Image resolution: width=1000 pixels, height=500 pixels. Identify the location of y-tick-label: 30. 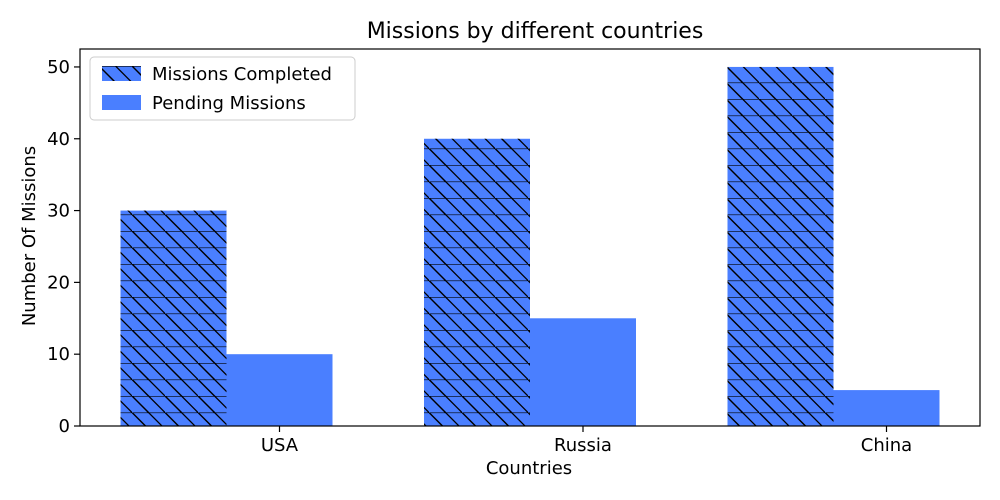
(58, 211).